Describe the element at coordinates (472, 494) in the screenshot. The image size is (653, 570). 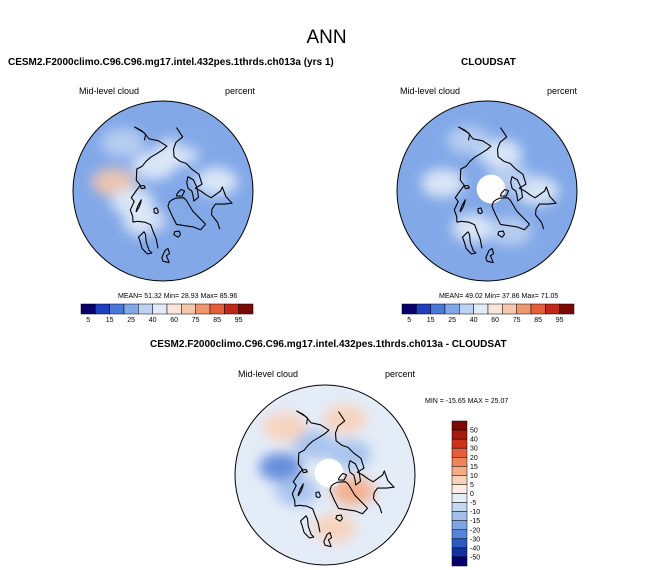
I see `diff-colorbar-tick: 0` at that location.